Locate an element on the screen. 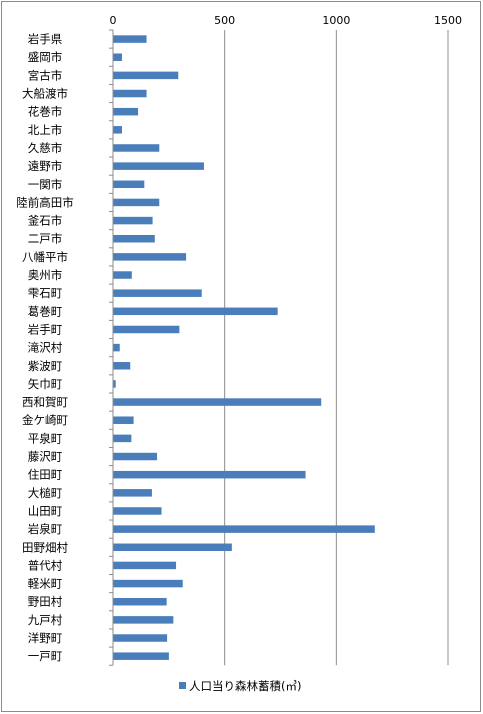  category-label: 軽米町 is located at coordinates (45, 584).